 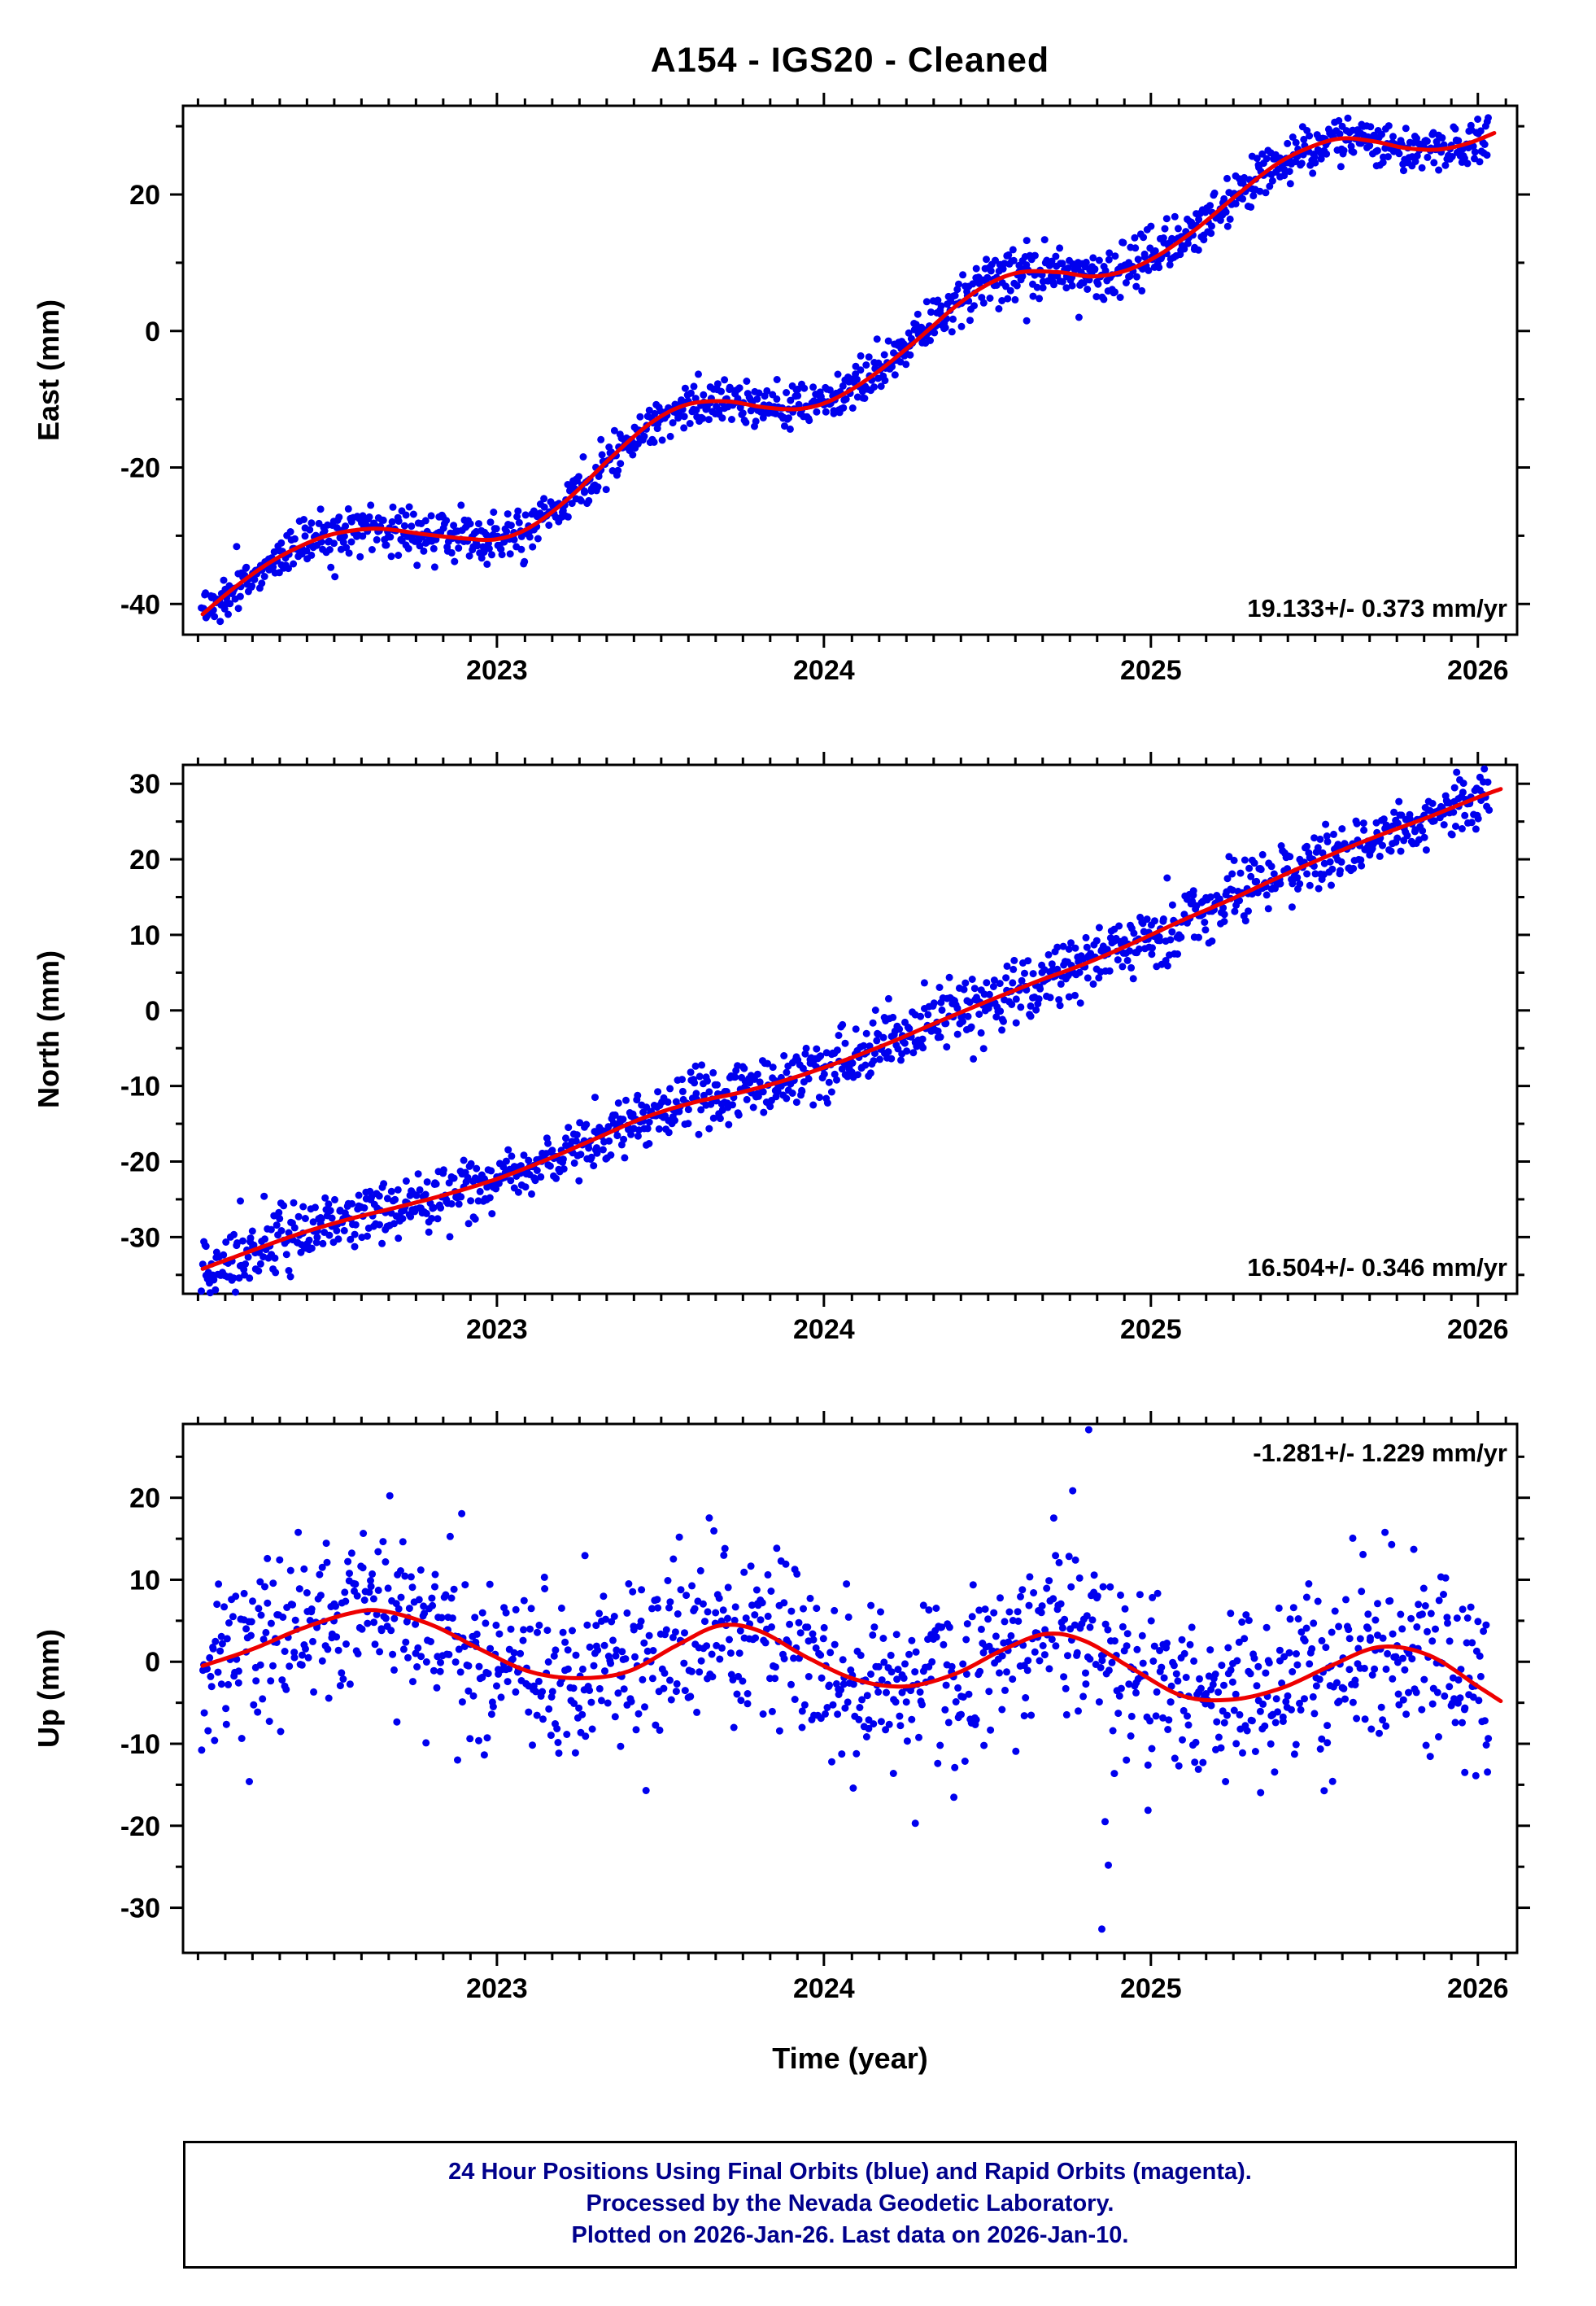 I want to click on page-title: A154 - IGS20 - Cleaned, so click(x=850, y=61).